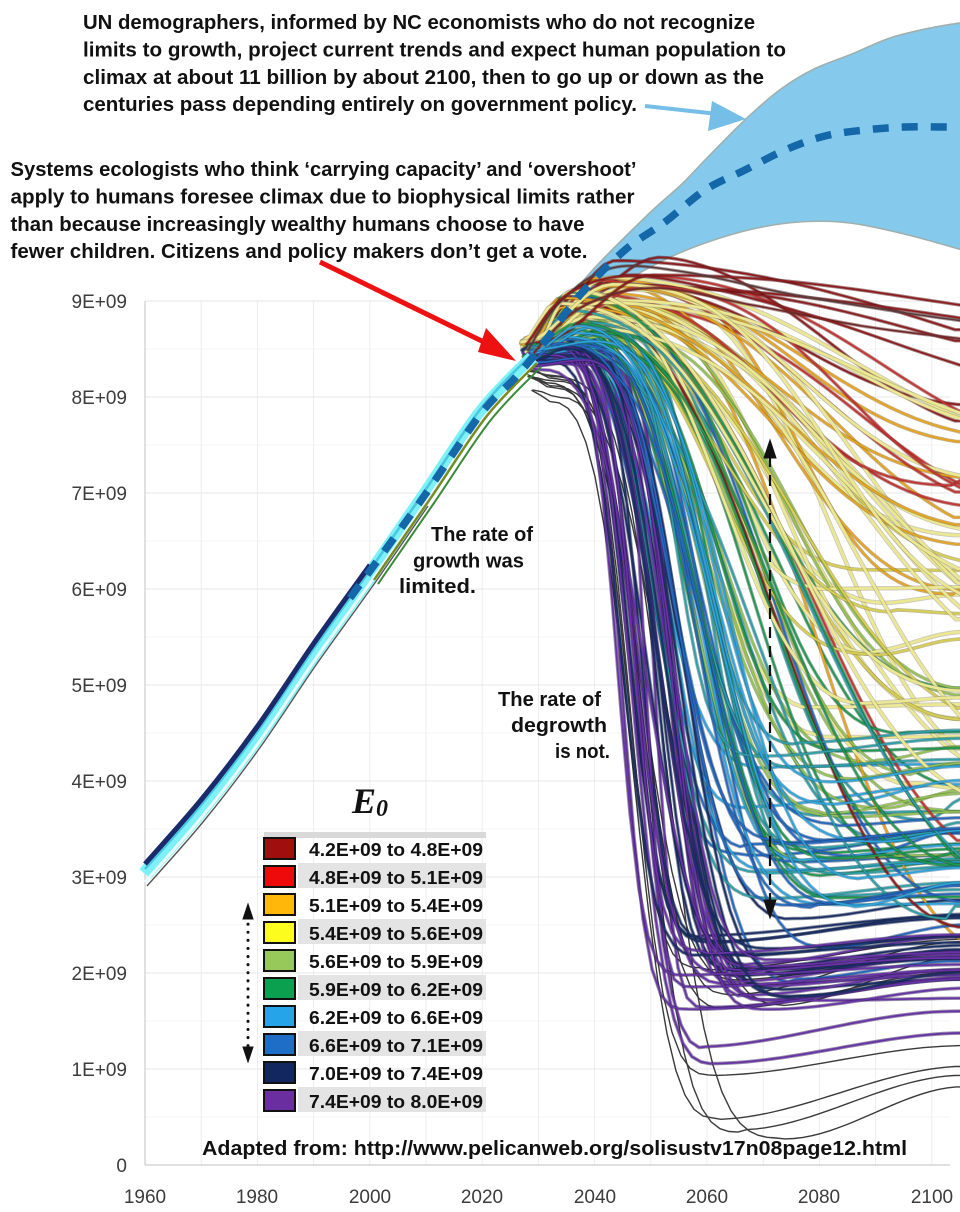 This screenshot has height=1212, width=960. What do you see at coordinates (99, 1070) in the screenshot?
I see `svg-text: 1E+09` at bounding box center [99, 1070].